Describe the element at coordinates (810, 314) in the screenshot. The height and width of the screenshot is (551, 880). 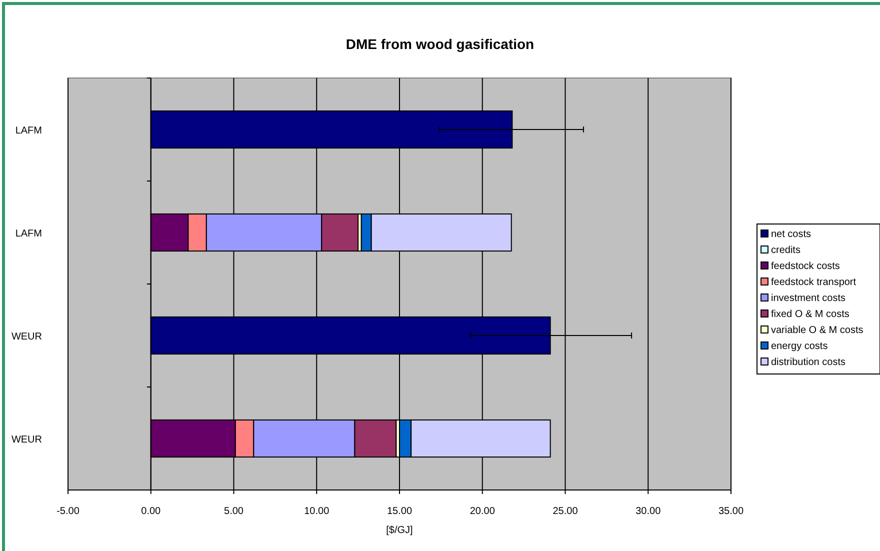
I see `legend-label: fixed O & M costs` at that location.